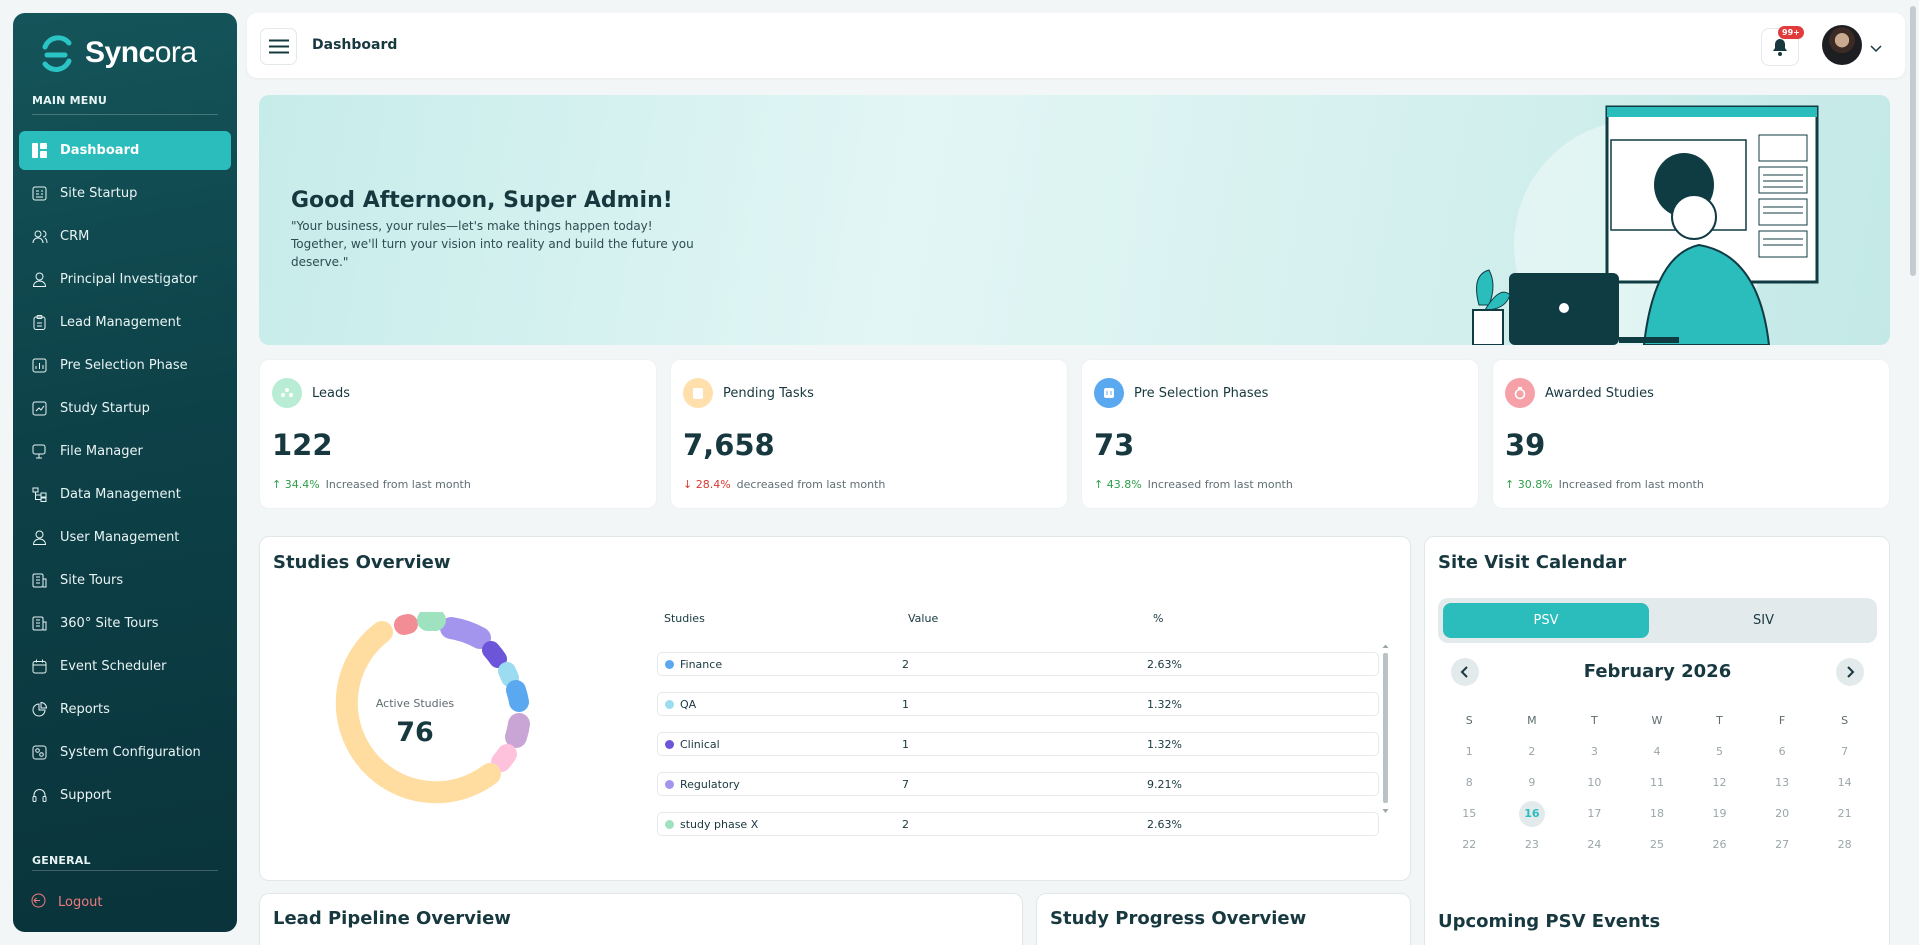 Image resolution: width=1919 pixels, height=945 pixels. I want to click on tab-siv: SIV, so click(1763, 620).